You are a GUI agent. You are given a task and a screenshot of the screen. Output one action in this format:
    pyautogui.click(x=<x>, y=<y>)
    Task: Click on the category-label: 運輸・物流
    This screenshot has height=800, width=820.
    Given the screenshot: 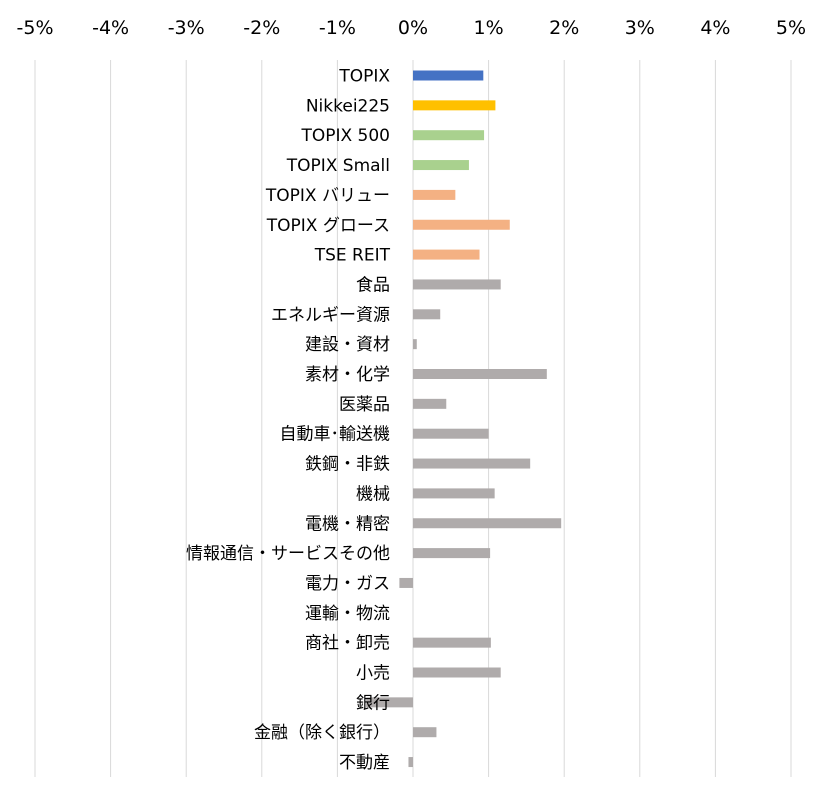 What is the action you would take?
    pyautogui.click(x=347, y=614)
    